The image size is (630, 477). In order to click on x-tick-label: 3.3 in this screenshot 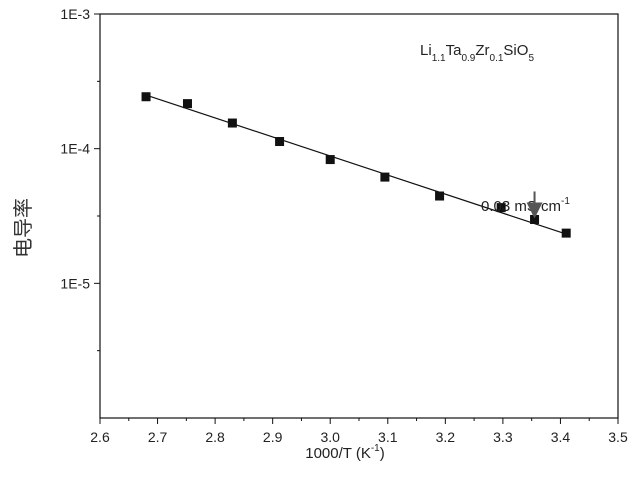, I will do `click(503, 437)`.